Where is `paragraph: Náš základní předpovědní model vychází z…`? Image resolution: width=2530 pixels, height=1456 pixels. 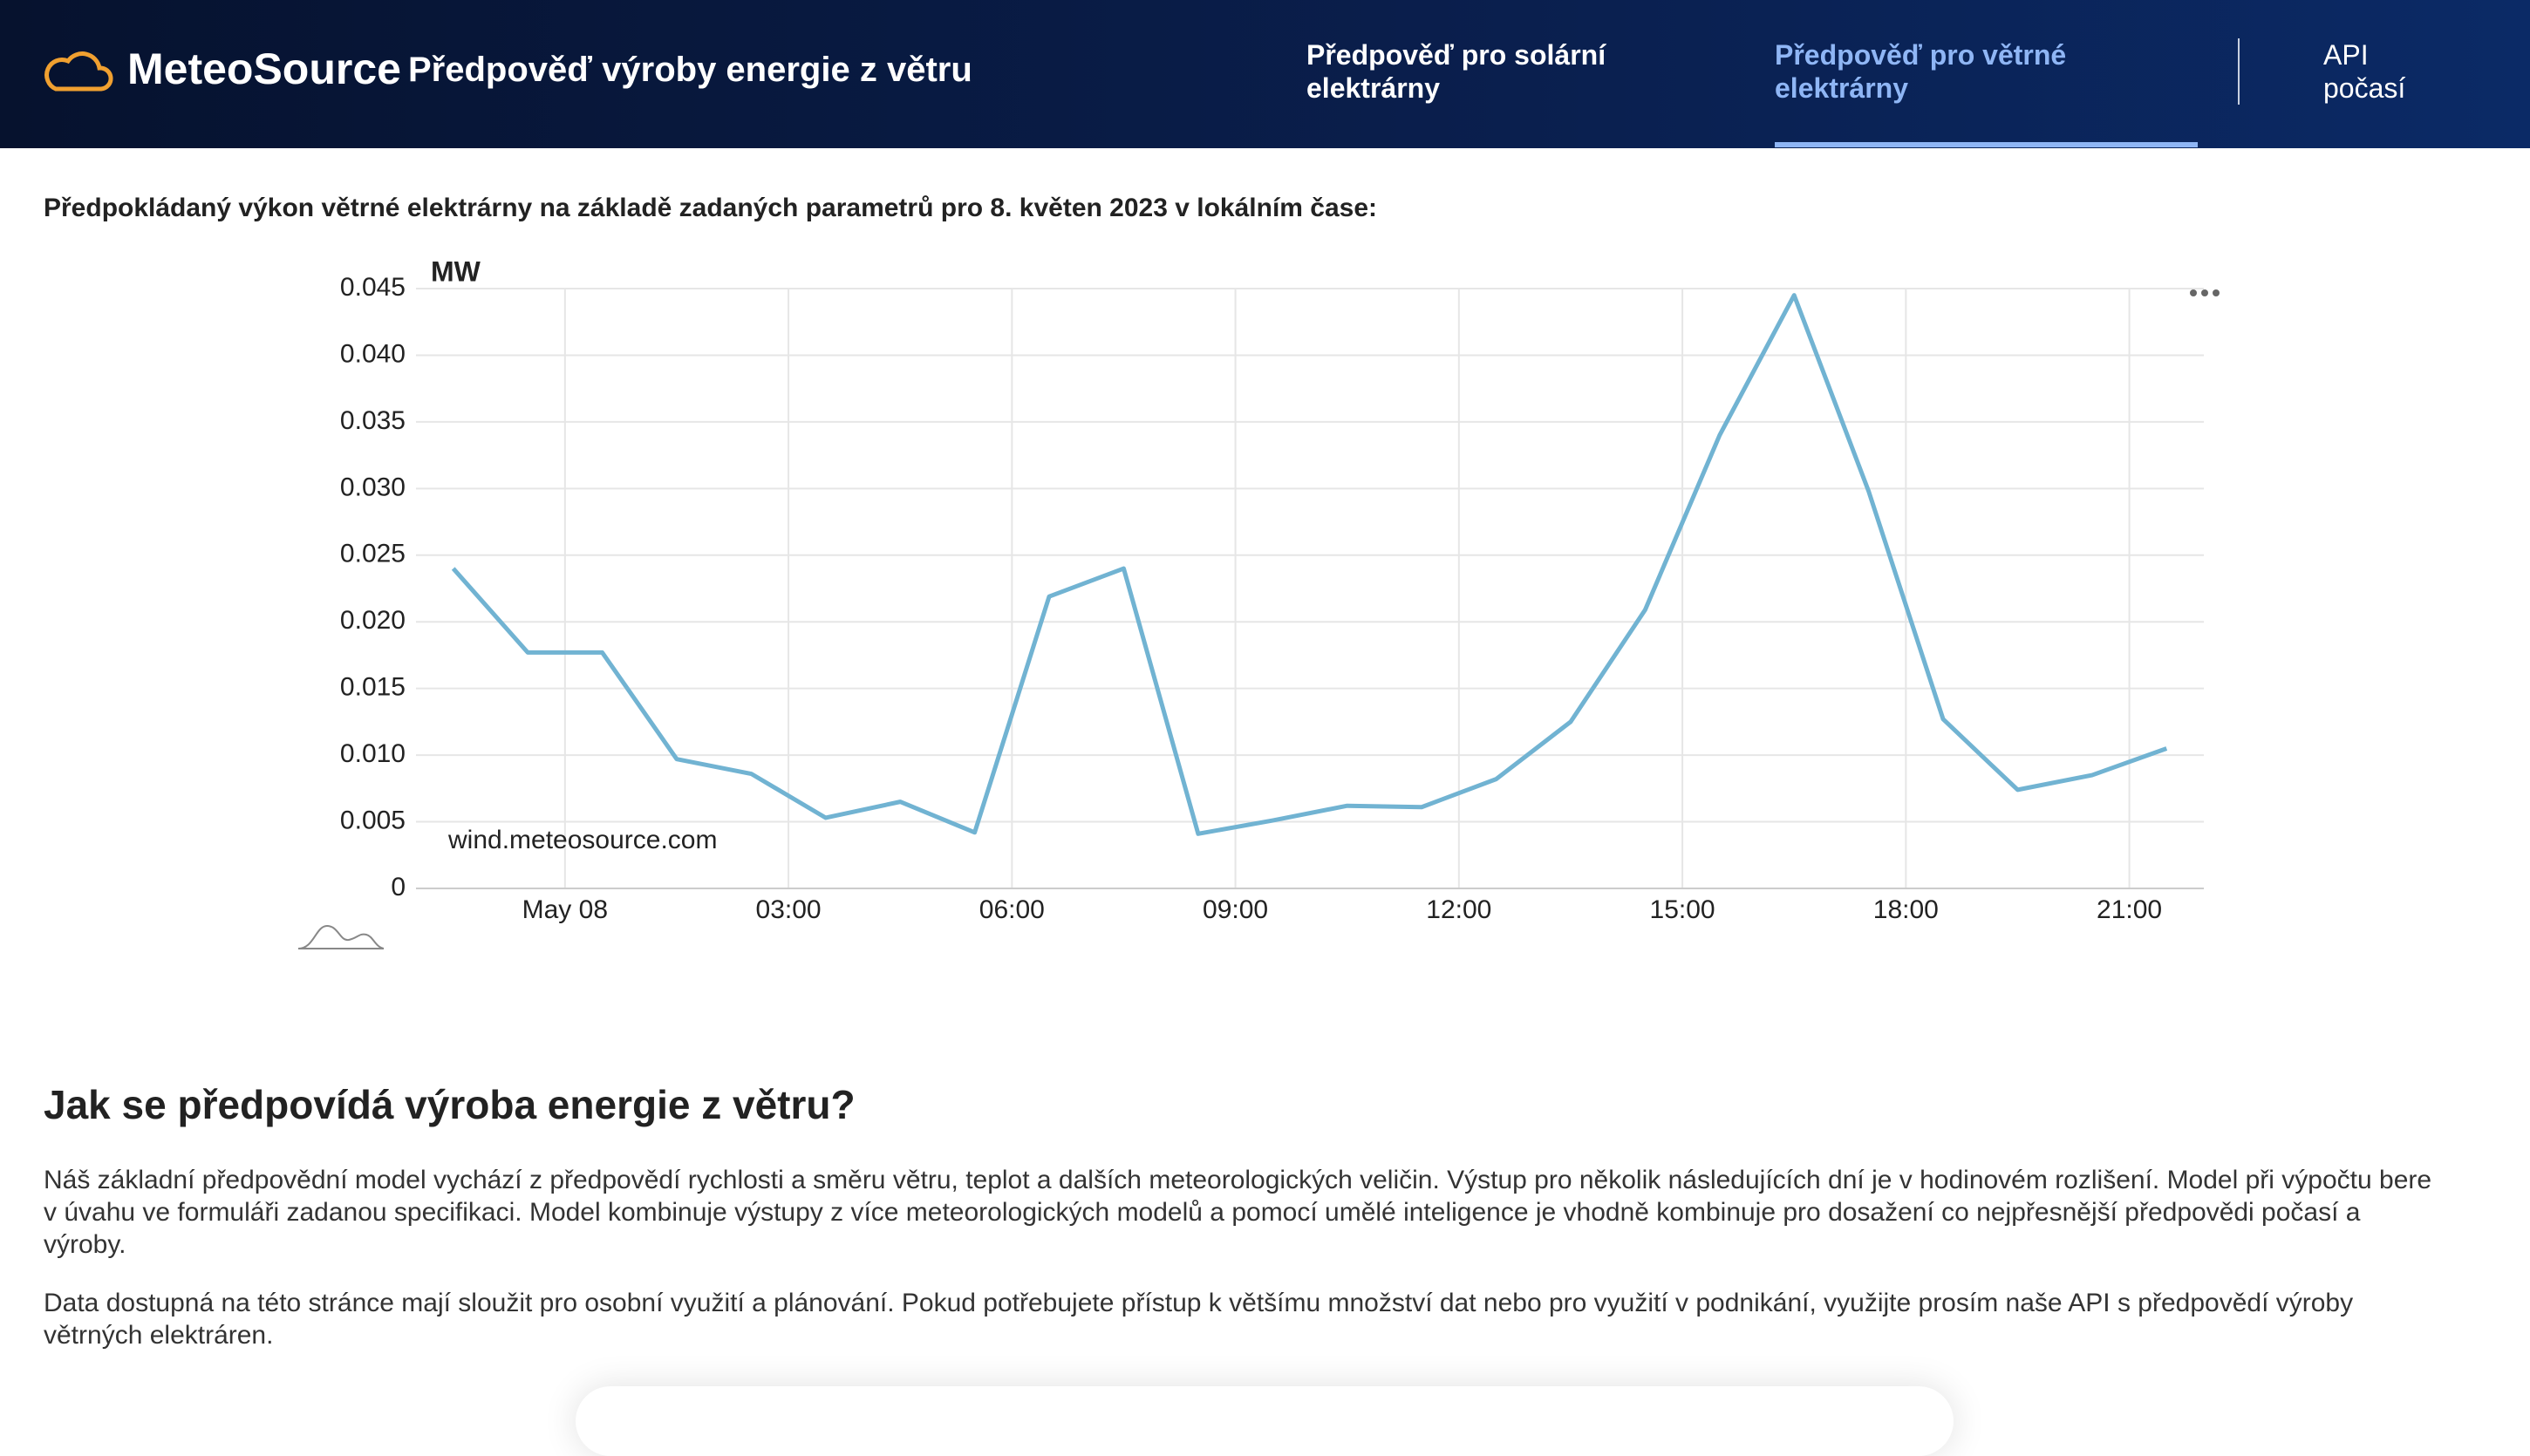 paragraph: Náš základní předpovědní model vychází z… is located at coordinates (1238, 1212).